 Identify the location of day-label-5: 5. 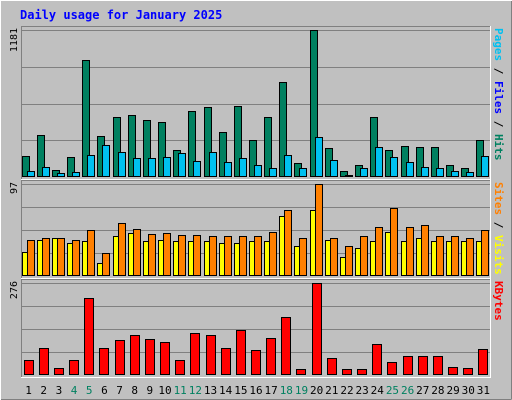
(89, 390).